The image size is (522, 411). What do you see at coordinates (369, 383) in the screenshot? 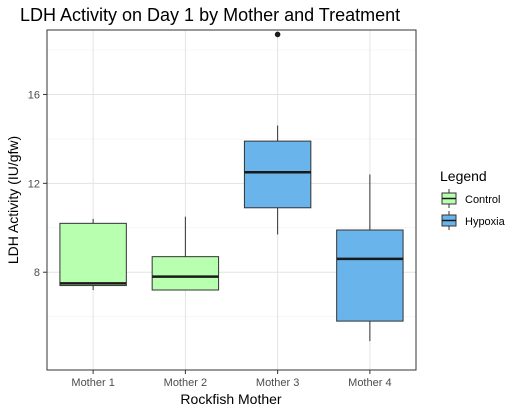
I see `x-tick-label: Mother 4` at bounding box center [369, 383].